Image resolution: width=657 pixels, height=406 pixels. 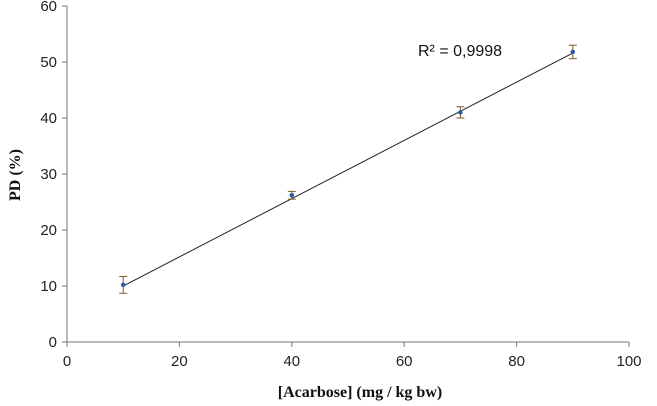 I want to click on x-tick-label: 60, so click(x=404, y=361).